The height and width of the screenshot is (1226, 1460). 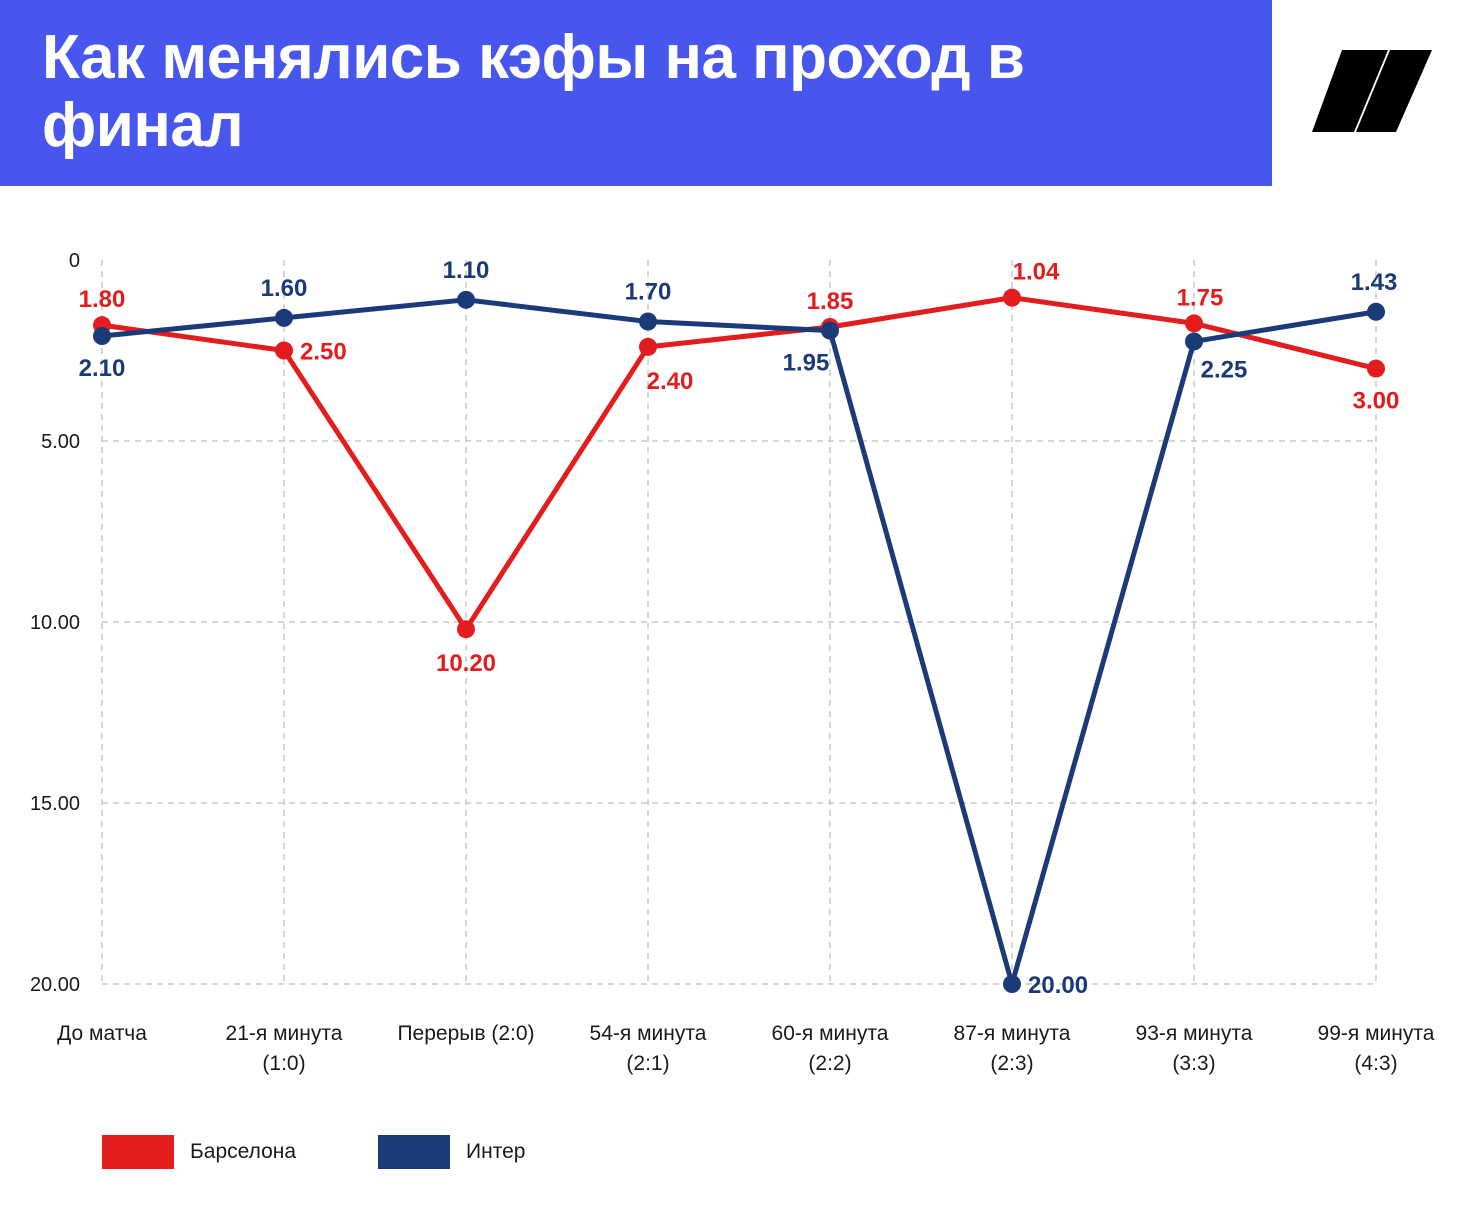 I want to click on data-label-inter: 1.70, so click(x=648, y=292).